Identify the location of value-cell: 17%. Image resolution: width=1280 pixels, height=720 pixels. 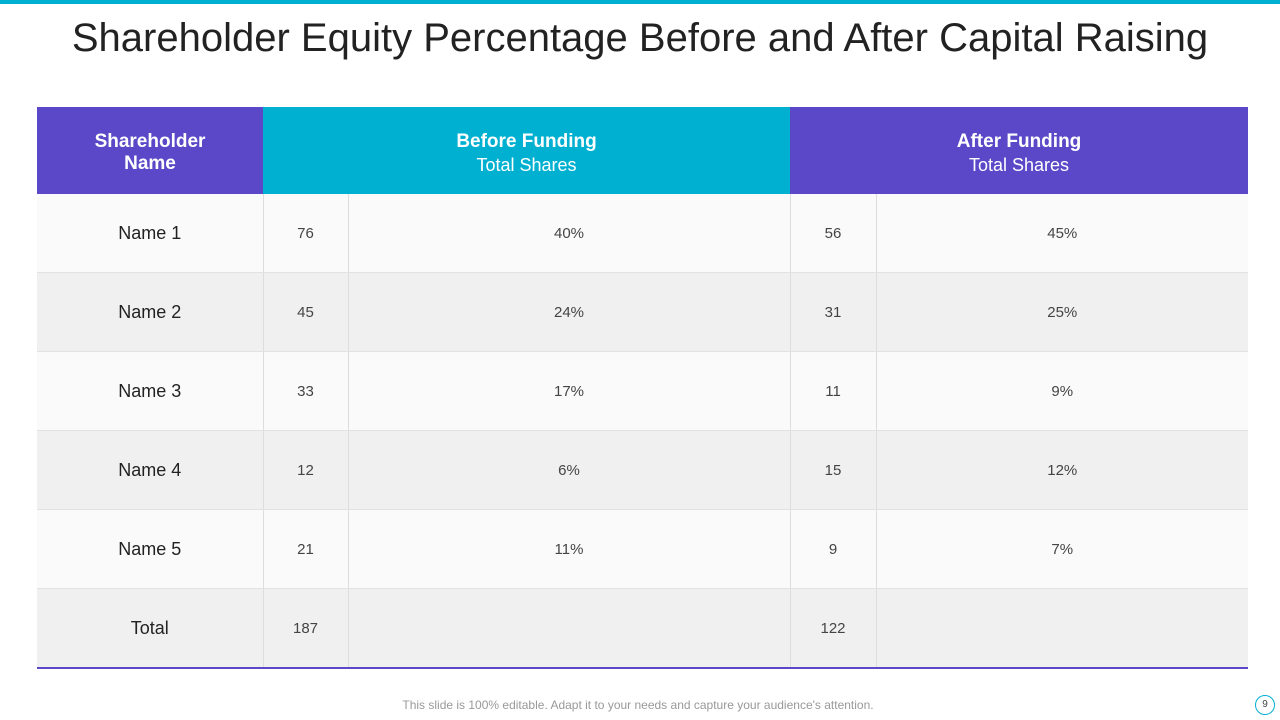
(569, 391).